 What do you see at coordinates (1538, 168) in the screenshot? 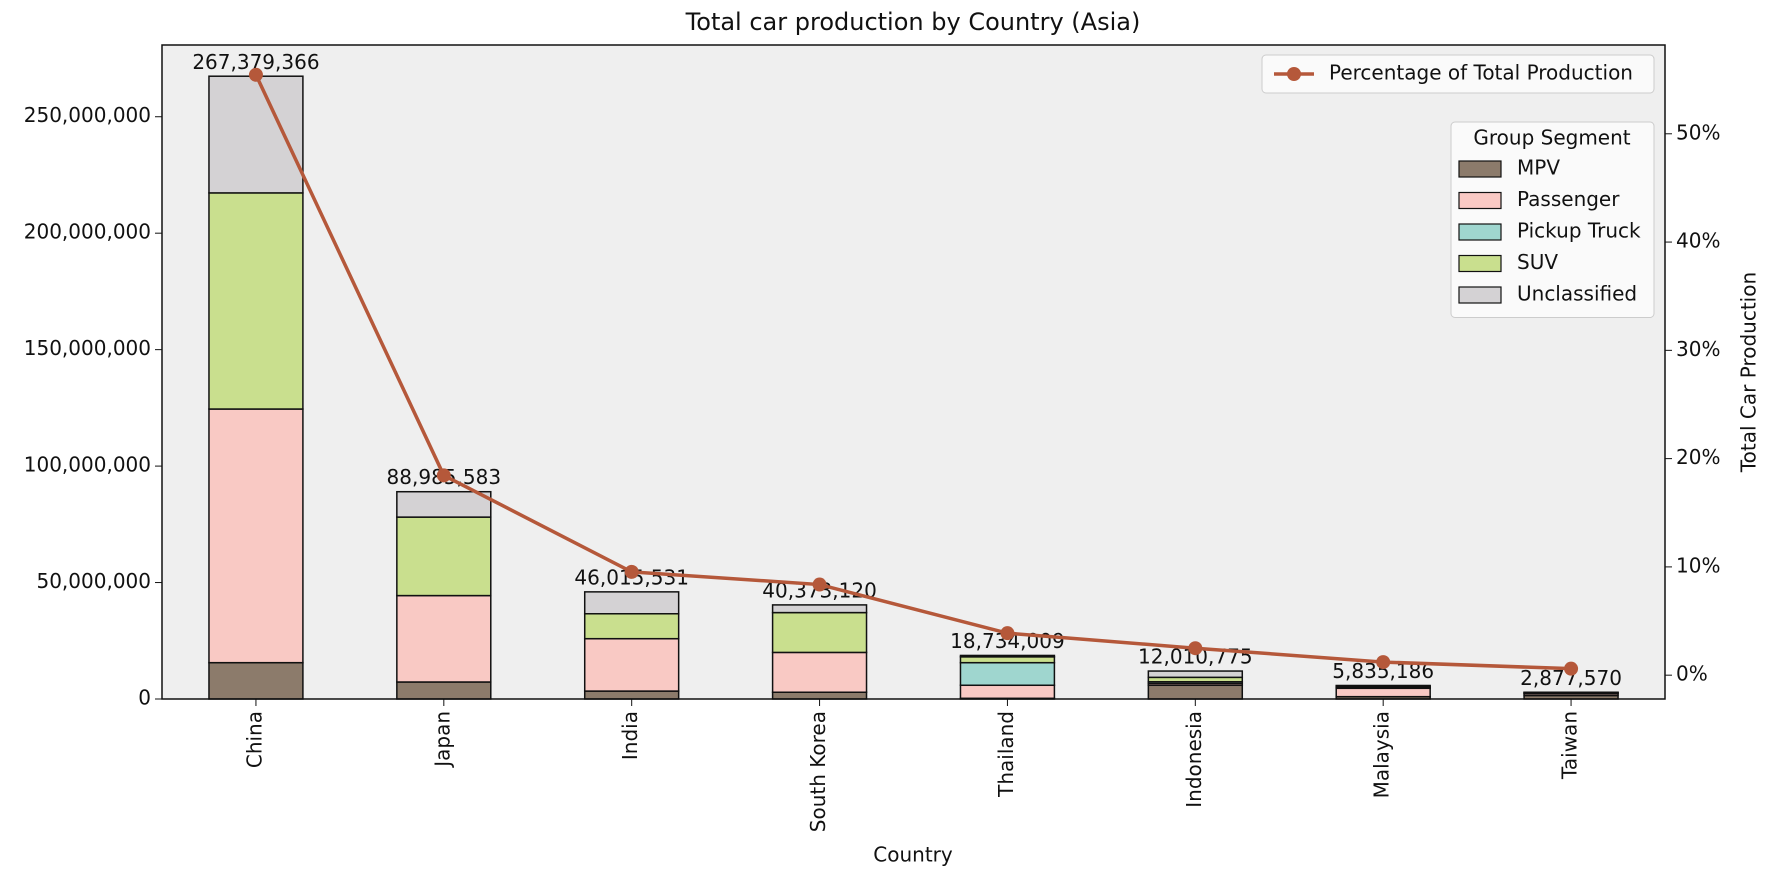
I see `legend-label: MPV` at bounding box center [1538, 168].